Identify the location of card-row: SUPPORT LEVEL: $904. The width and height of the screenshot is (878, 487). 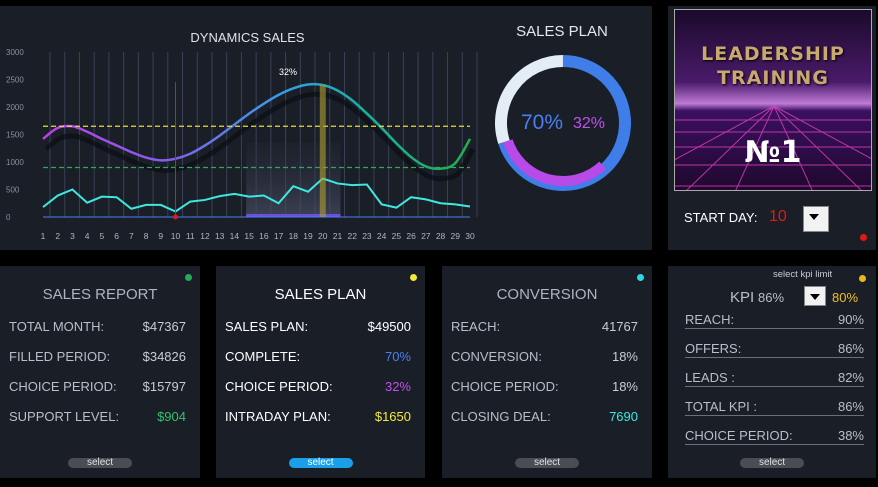
(97, 416).